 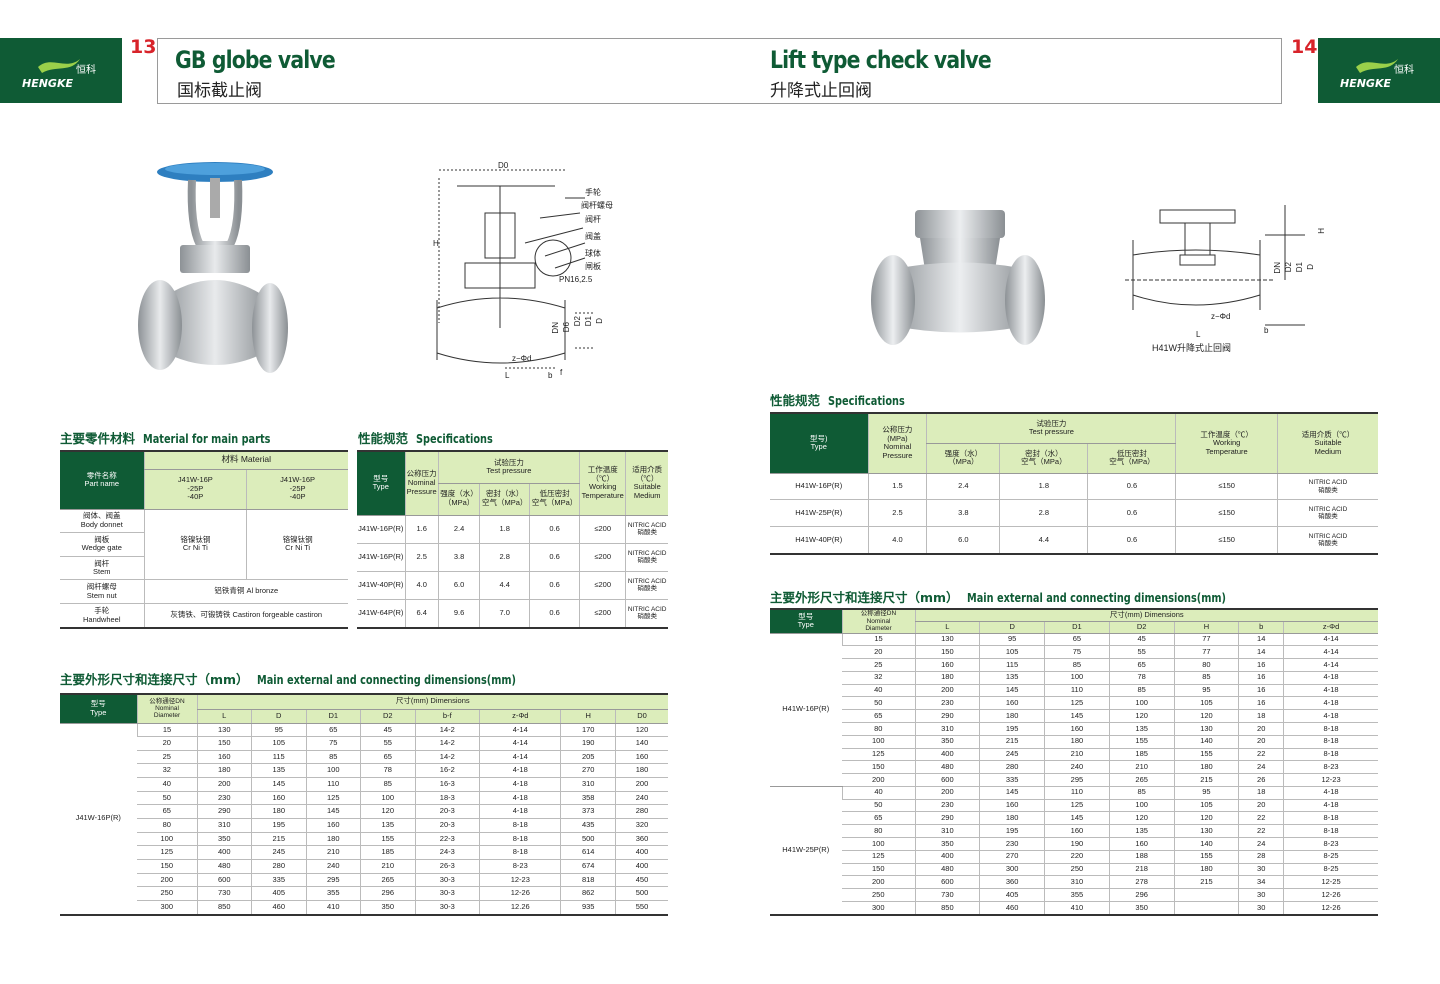 I want to click on dimension-cell: 355, so click(x=333, y=894).